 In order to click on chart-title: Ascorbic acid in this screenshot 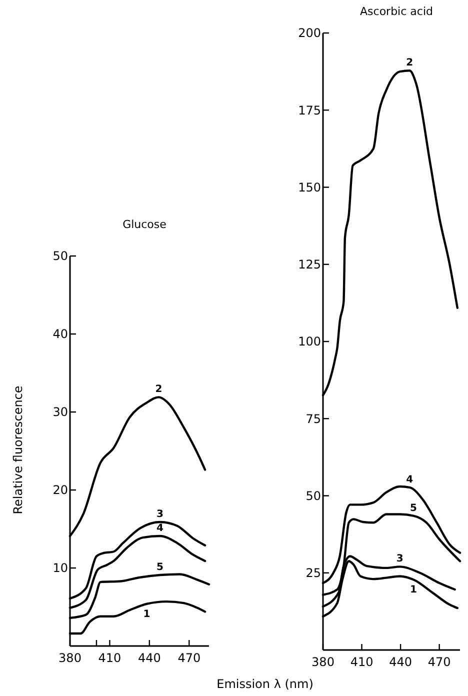, I will do `click(396, 11)`.